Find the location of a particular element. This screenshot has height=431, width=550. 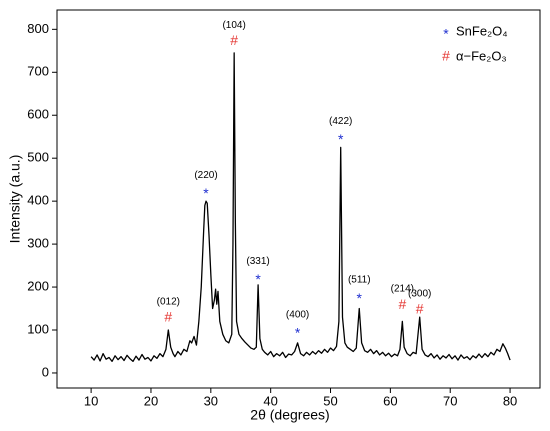

y-tick-label: 600 is located at coordinates (38, 114).